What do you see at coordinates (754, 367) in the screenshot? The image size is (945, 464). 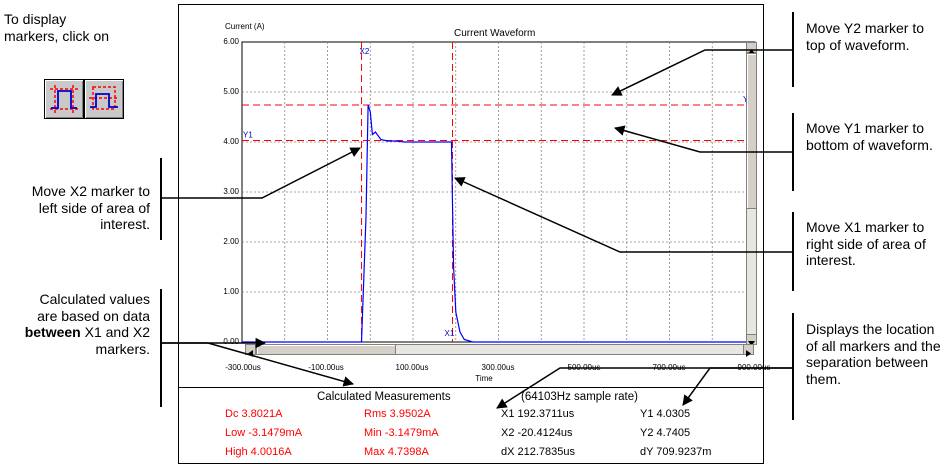 I see `x-tick-label: 900.00us` at bounding box center [754, 367].